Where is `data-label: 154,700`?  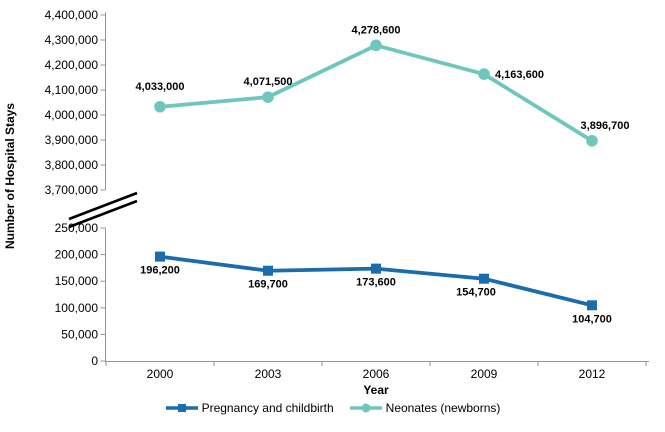
data-label: 154,700 is located at coordinates (476, 293).